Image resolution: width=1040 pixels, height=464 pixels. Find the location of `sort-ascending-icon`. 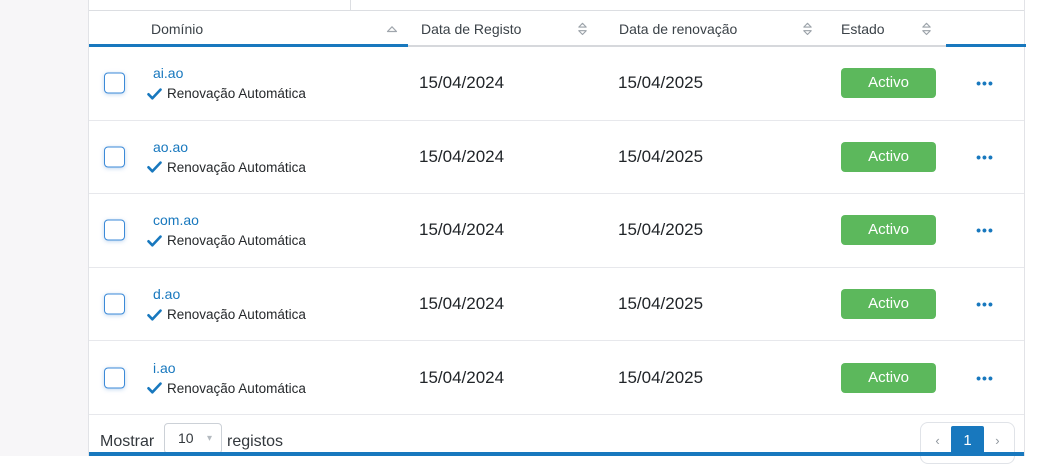

sort-ascending-icon is located at coordinates (392, 29).